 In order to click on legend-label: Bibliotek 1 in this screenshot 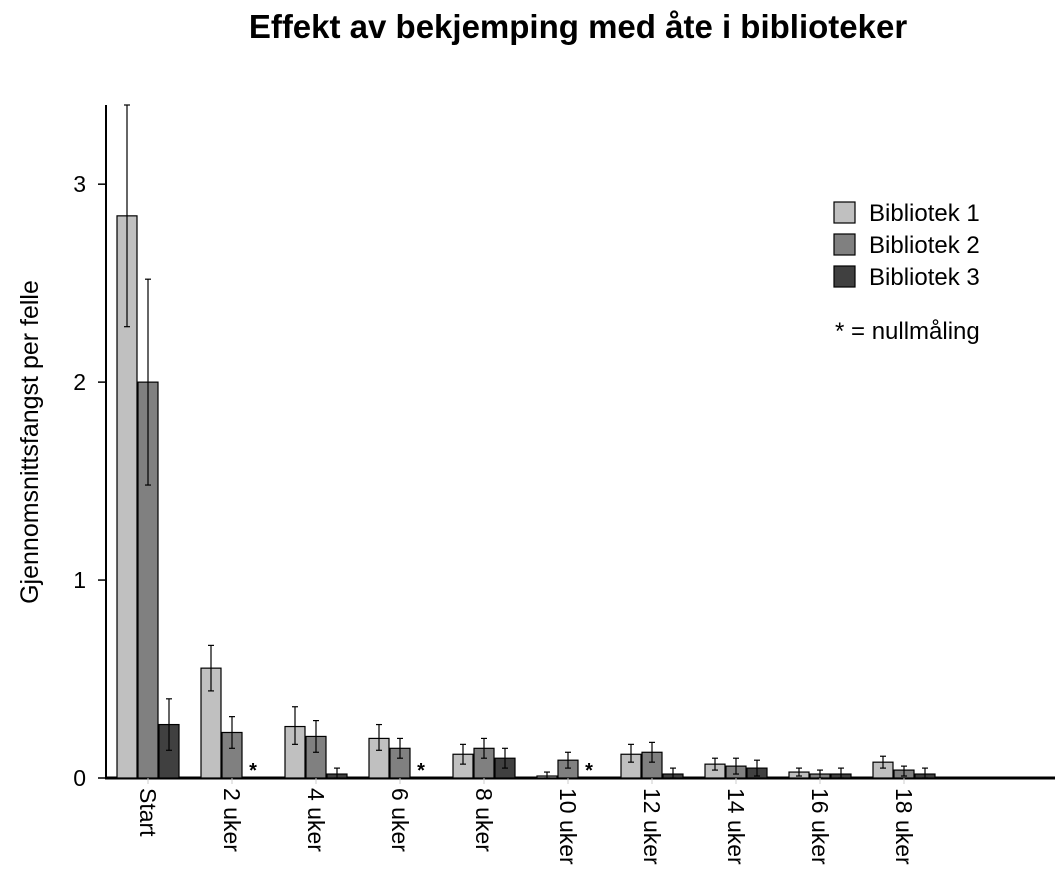, I will do `click(924, 213)`.